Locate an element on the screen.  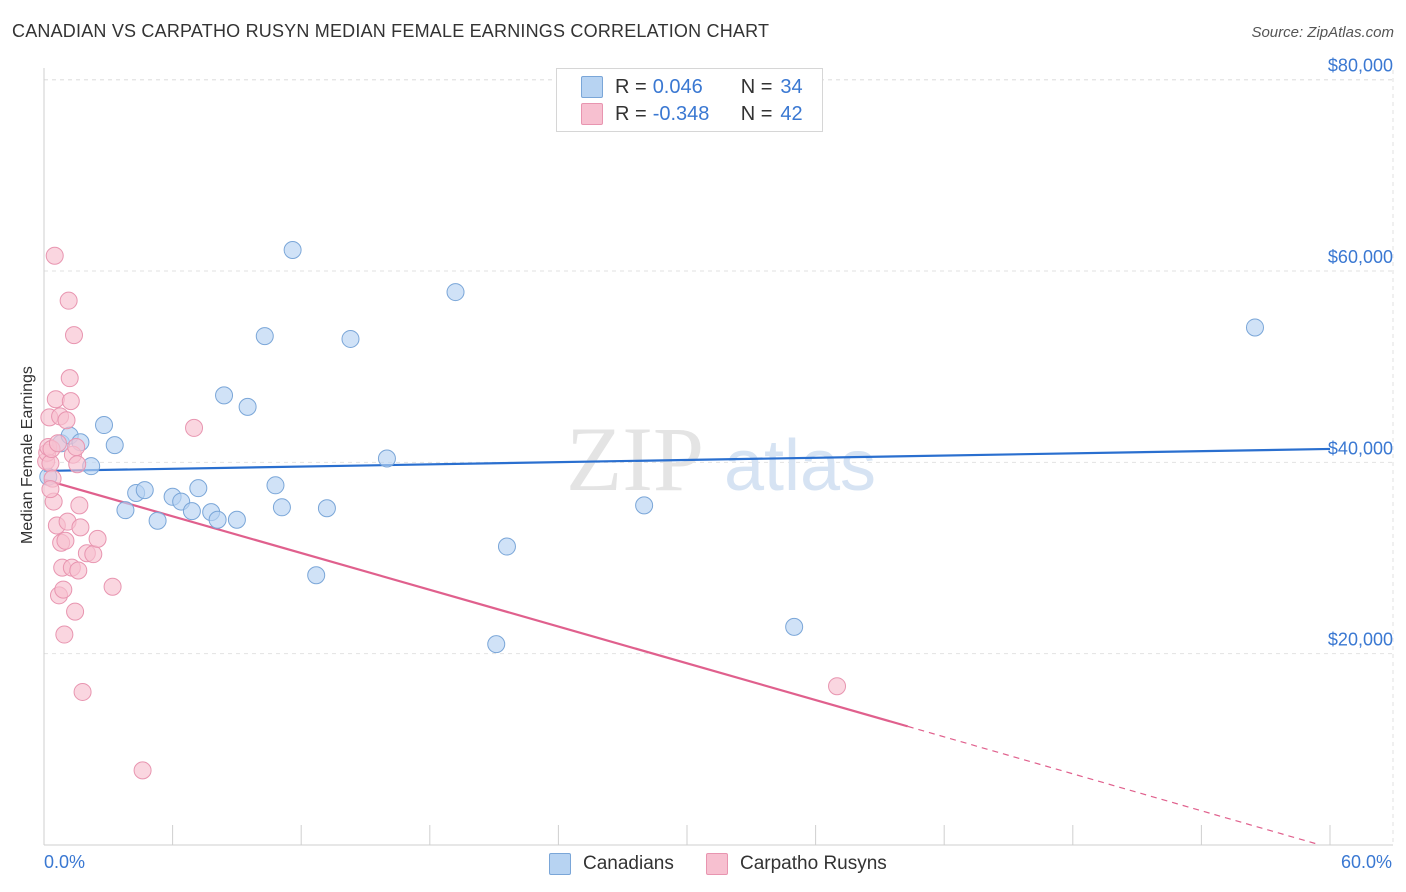
trend-line-carpatho-rusyns-extension is located at coordinates (1112, 785).